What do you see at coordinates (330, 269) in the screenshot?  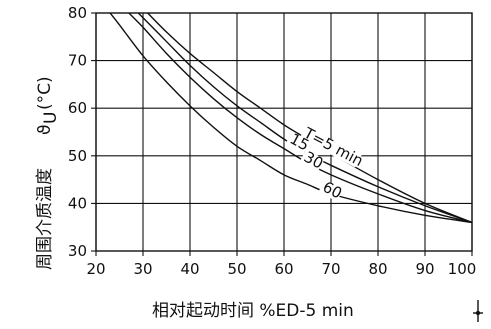 I see `x-tick-label: 70` at bounding box center [330, 269].